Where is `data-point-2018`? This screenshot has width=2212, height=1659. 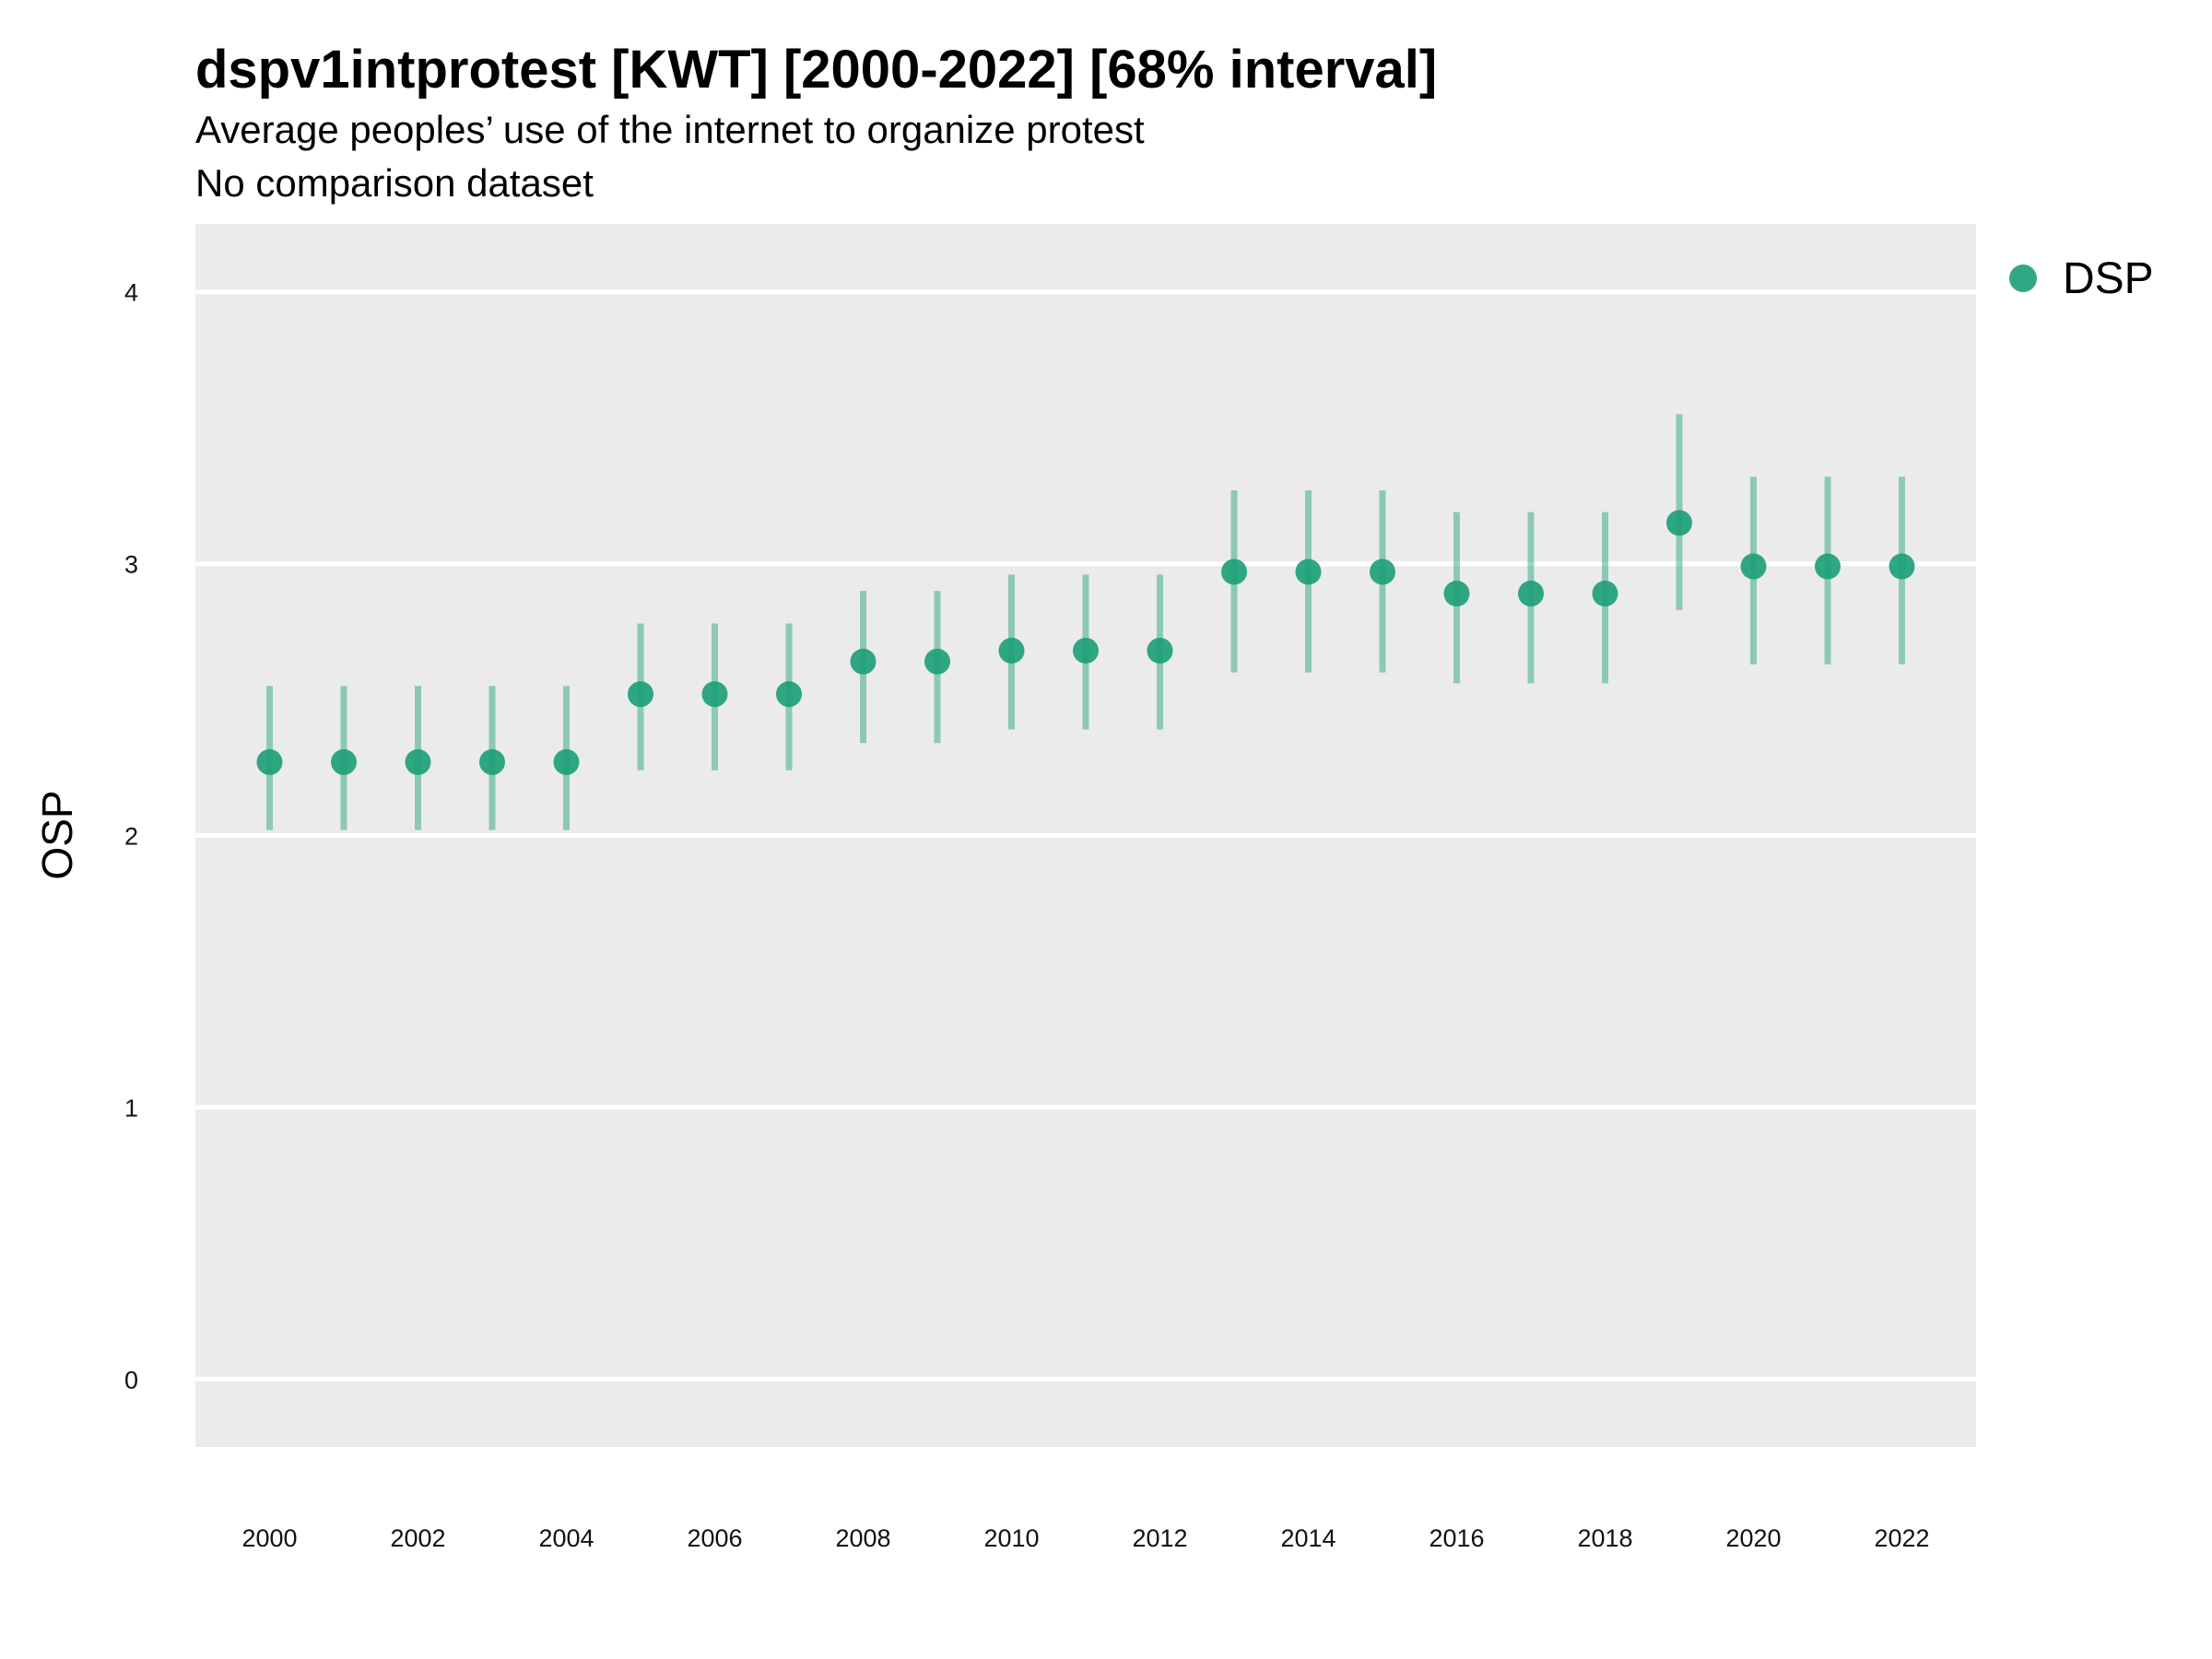 data-point-2018 is located at coordinates (1605, 594).